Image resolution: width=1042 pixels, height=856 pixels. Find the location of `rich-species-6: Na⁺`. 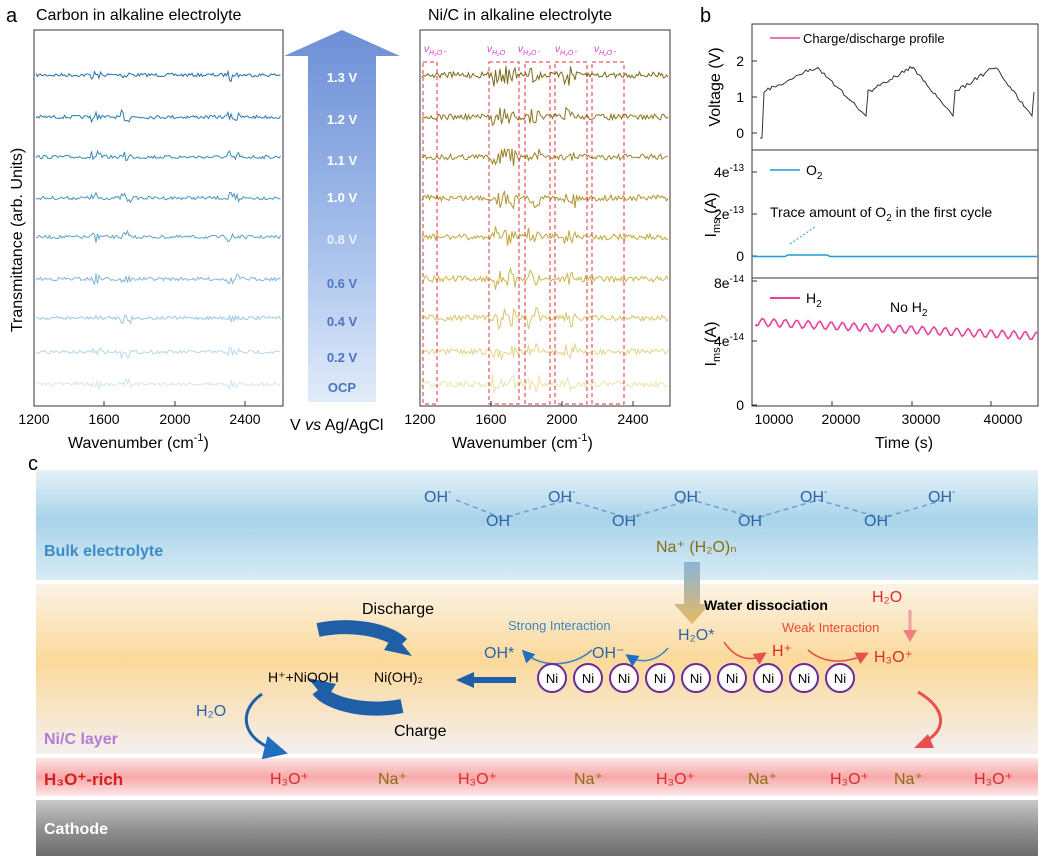

rich-species-6: Na⁺ is located at coordinates (762, 779).